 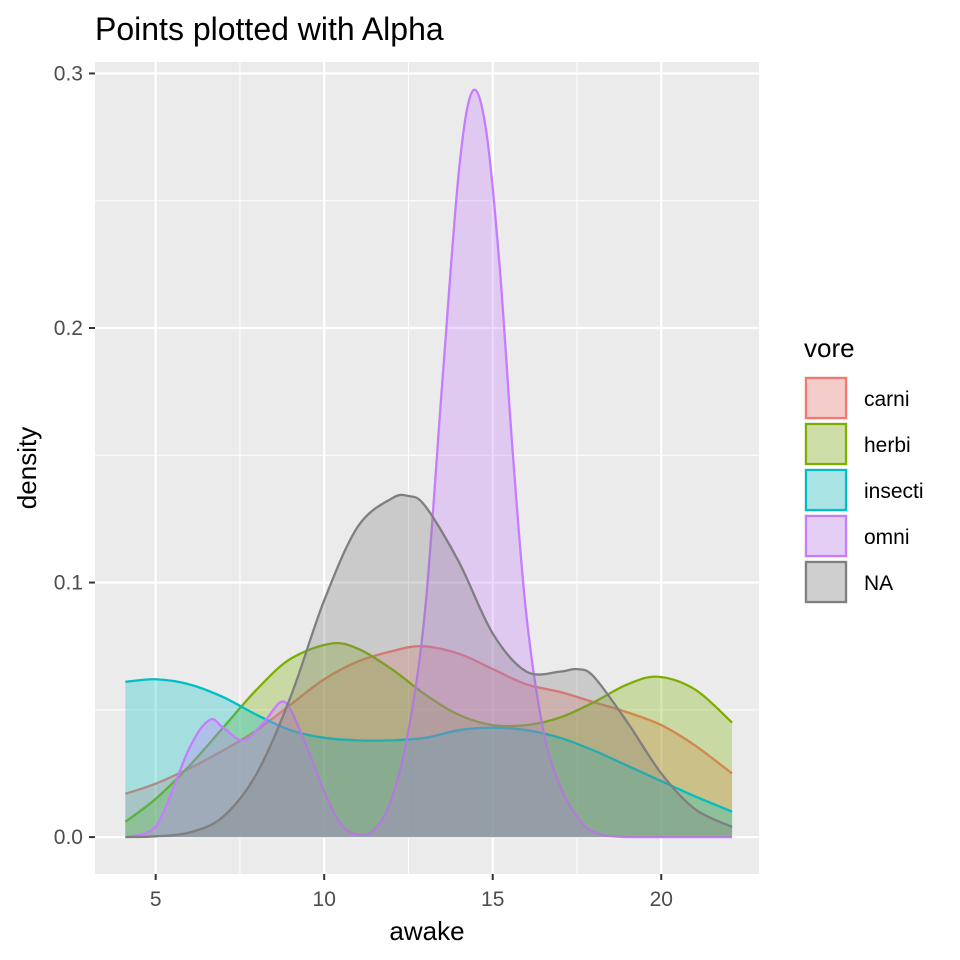 I want to click on density-line-insecti, so click(x=429, y=745).